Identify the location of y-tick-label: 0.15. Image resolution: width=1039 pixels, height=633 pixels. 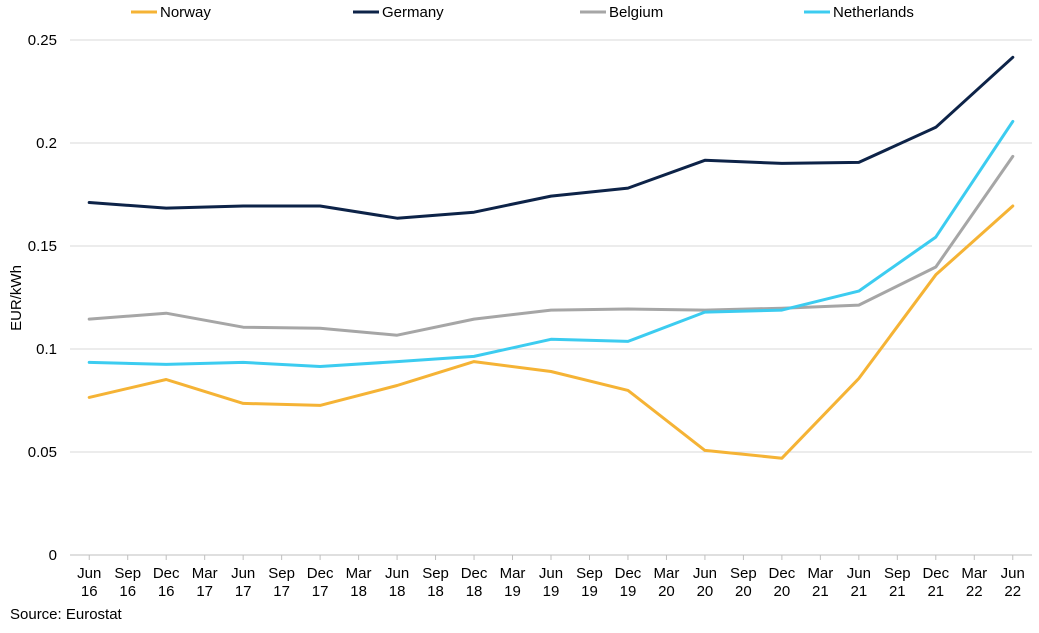
(42, 246).